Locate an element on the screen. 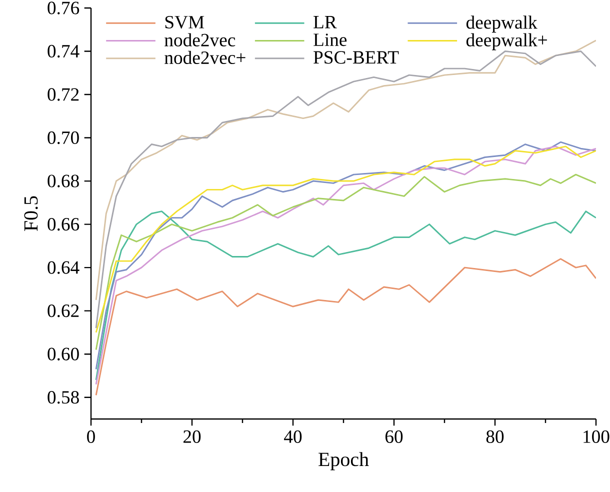 The width and height of the screenshot is (610, 492). y-tick-label: 0.64 is located at coordinates (64, 267).